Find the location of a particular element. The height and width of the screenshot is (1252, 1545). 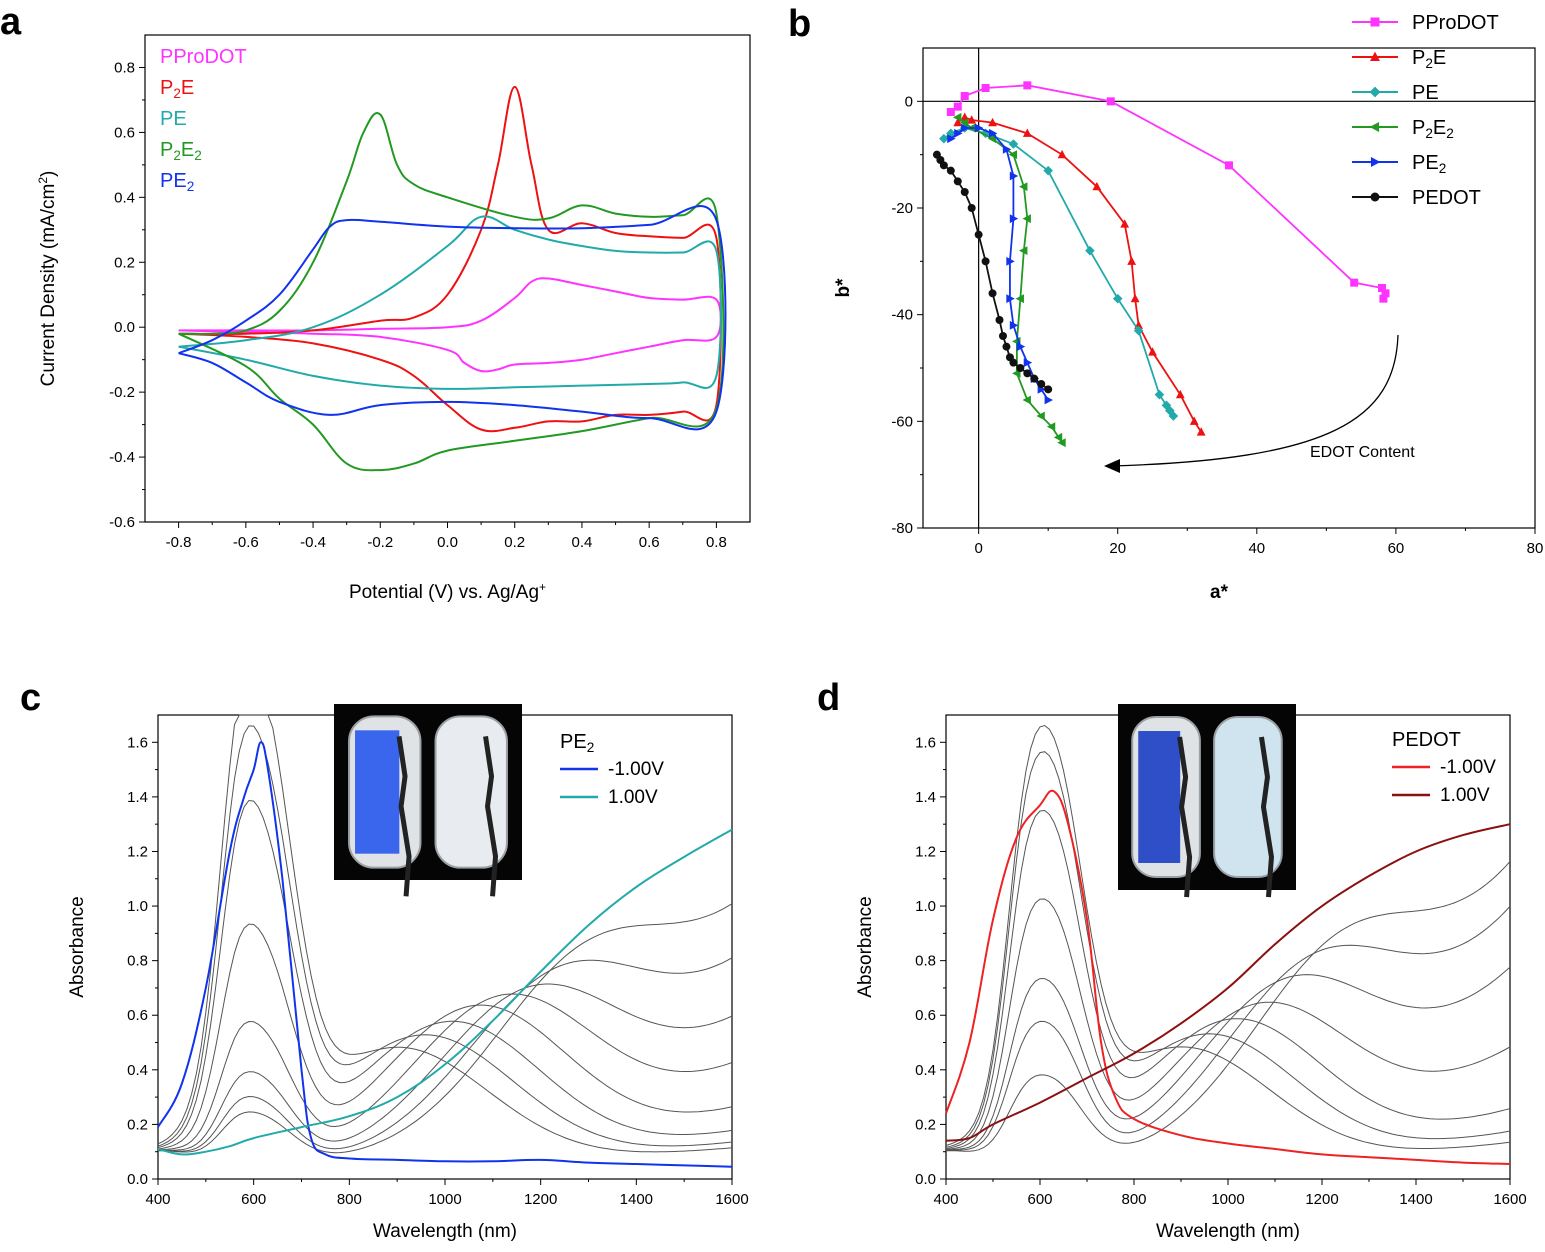

y-tick-label: 0 is located at coordinates (909, 101).